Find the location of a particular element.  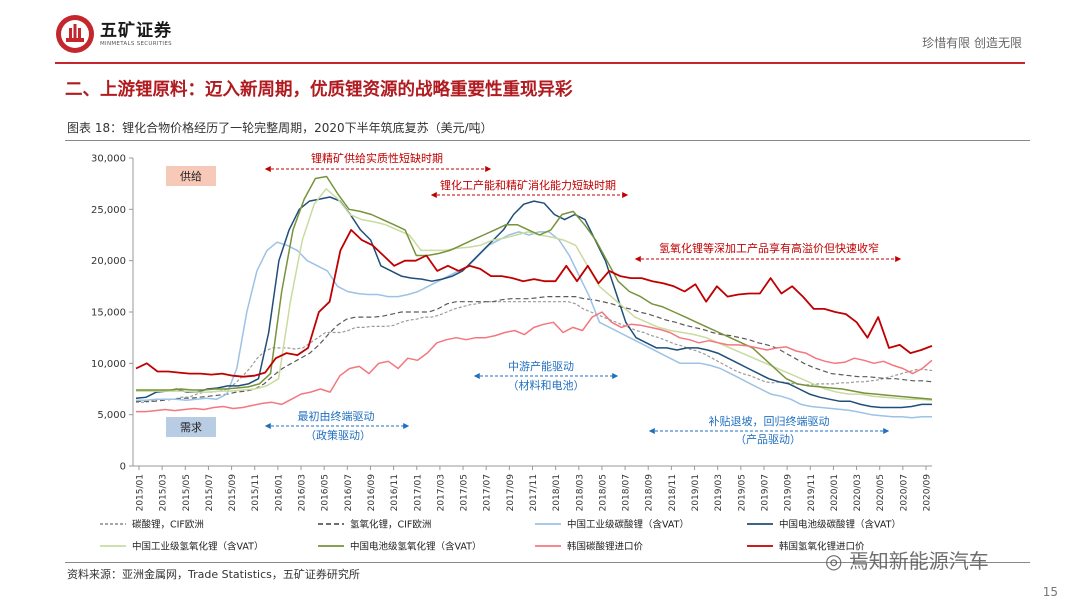

x-tick-label: 2015/03 is located at coordinates (164, 492).